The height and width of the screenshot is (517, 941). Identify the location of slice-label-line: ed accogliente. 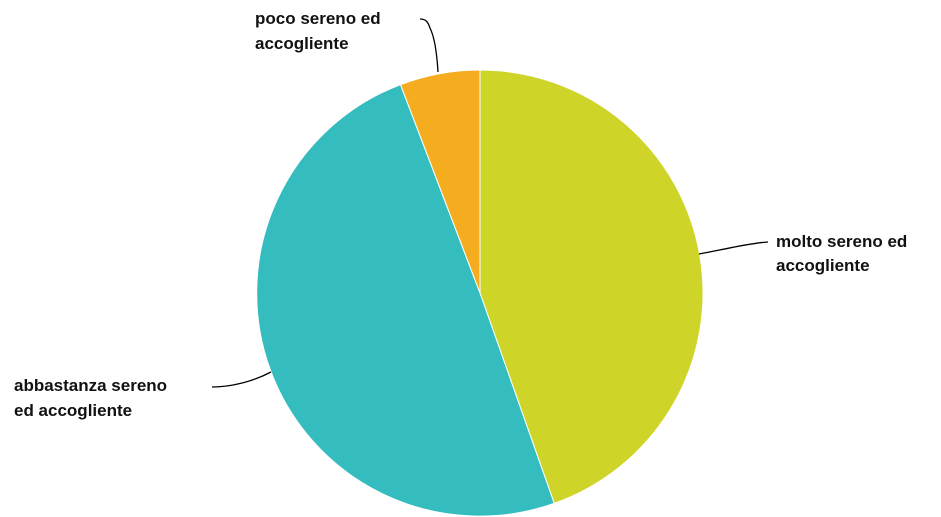
(73, 410).